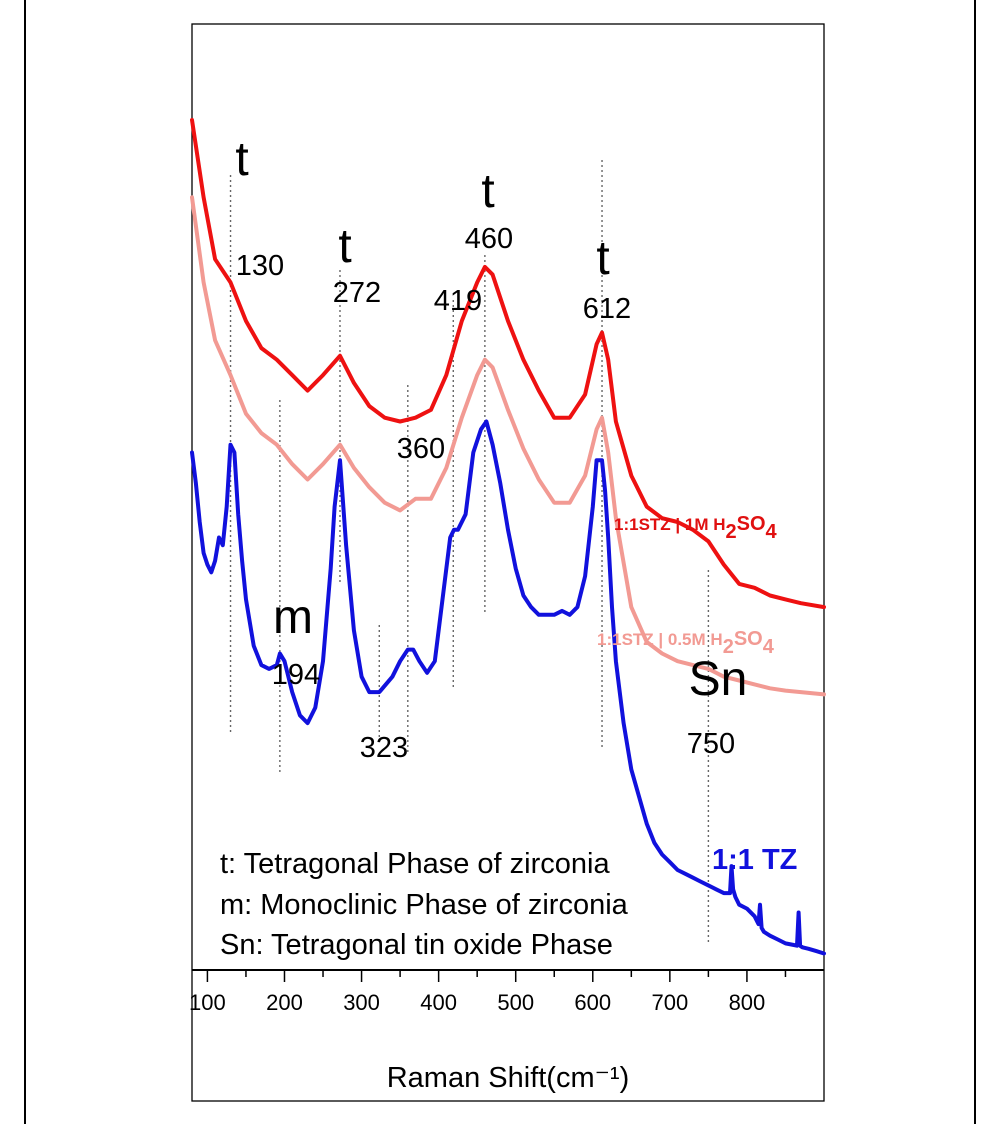 The height and width of the screenshot is (1124, 999). I want to click on x-tick-label: 200, so click(284, 1002).